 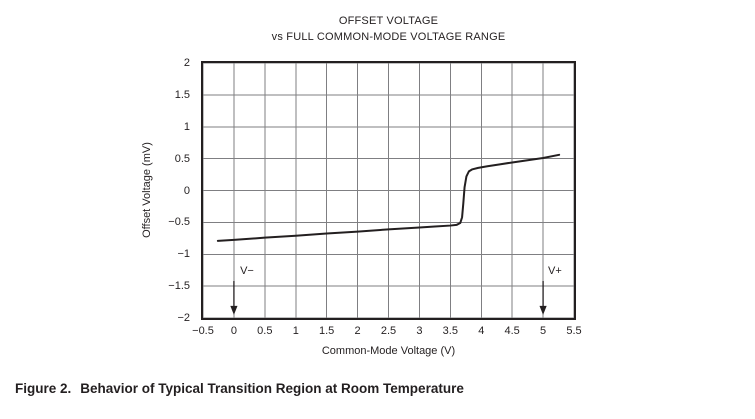 What do you see at coordinates (265, 331) in the screenshot?
I see `x-tick-label: 0.5` at bounding box center [265, 331].